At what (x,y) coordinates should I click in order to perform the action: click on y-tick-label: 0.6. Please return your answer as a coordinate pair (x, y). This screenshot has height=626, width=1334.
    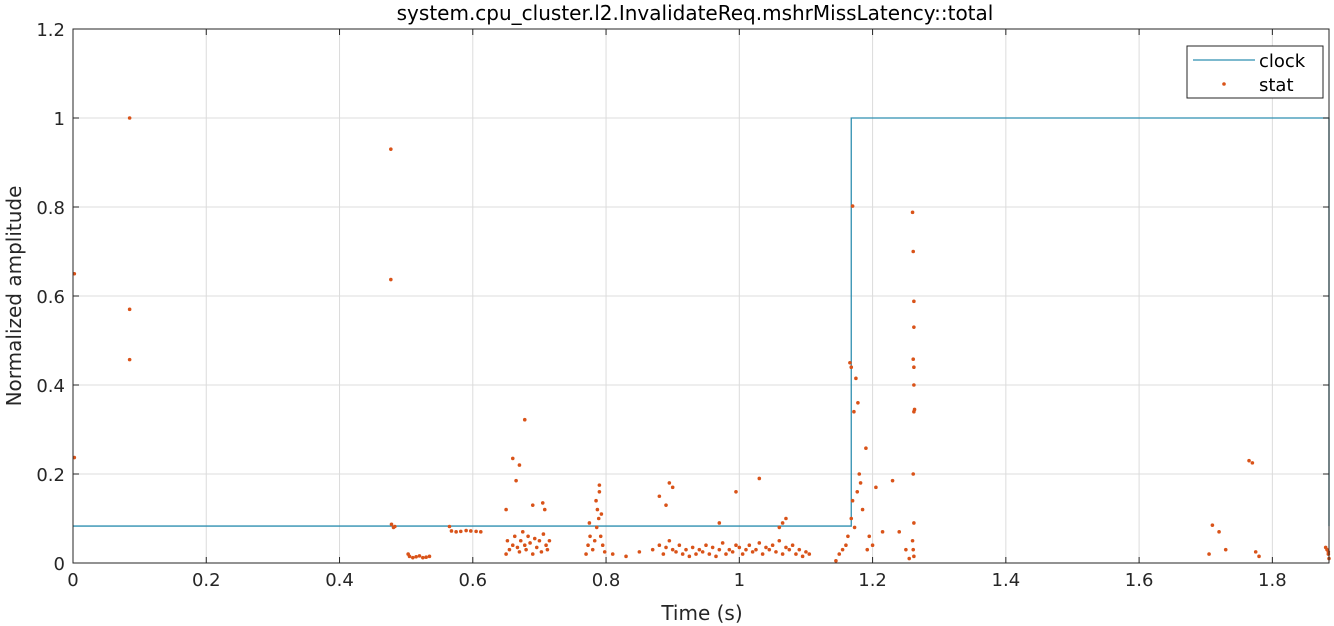
    Looking at the image, I should click on (50, 297).